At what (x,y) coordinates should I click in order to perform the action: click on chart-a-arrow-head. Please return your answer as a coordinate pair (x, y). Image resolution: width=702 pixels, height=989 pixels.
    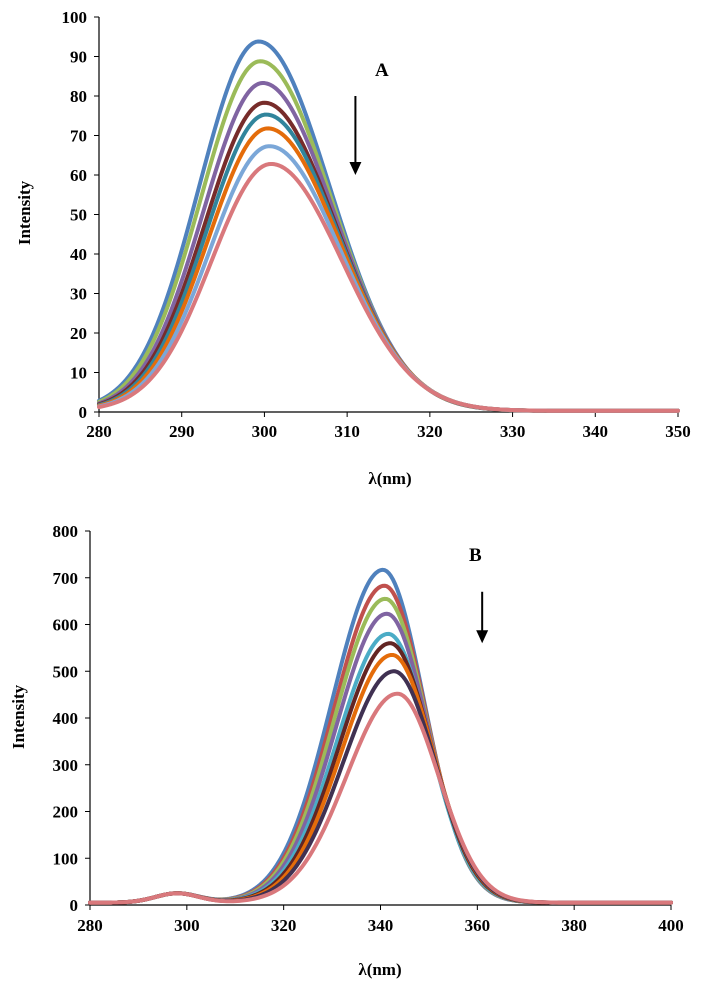
    Looking at the image, I should click on (355, 168).